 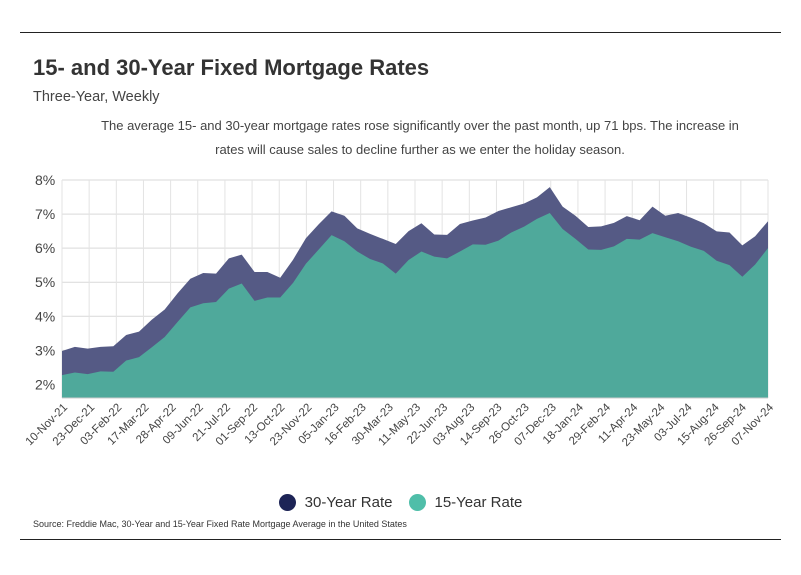 I want to click on bottom-rule, so click(x=400, y=539).